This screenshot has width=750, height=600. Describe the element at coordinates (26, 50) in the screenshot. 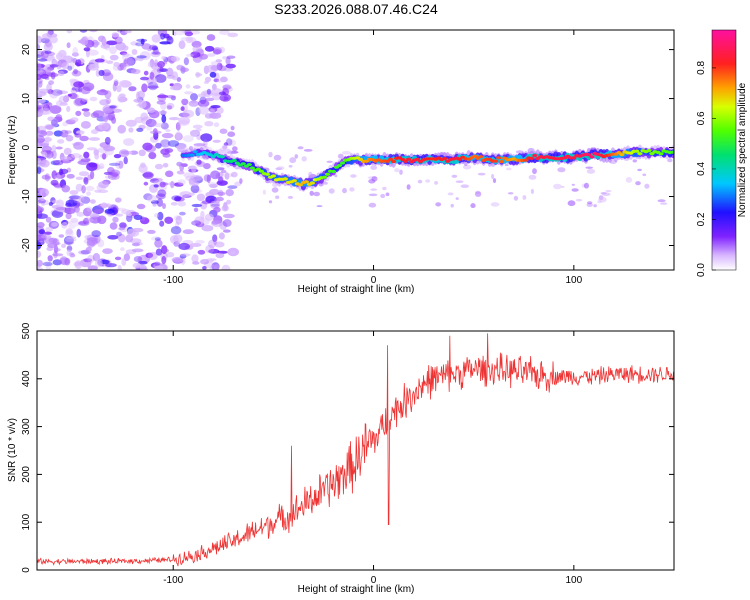

I see `y-tick-label: 20` at that location.